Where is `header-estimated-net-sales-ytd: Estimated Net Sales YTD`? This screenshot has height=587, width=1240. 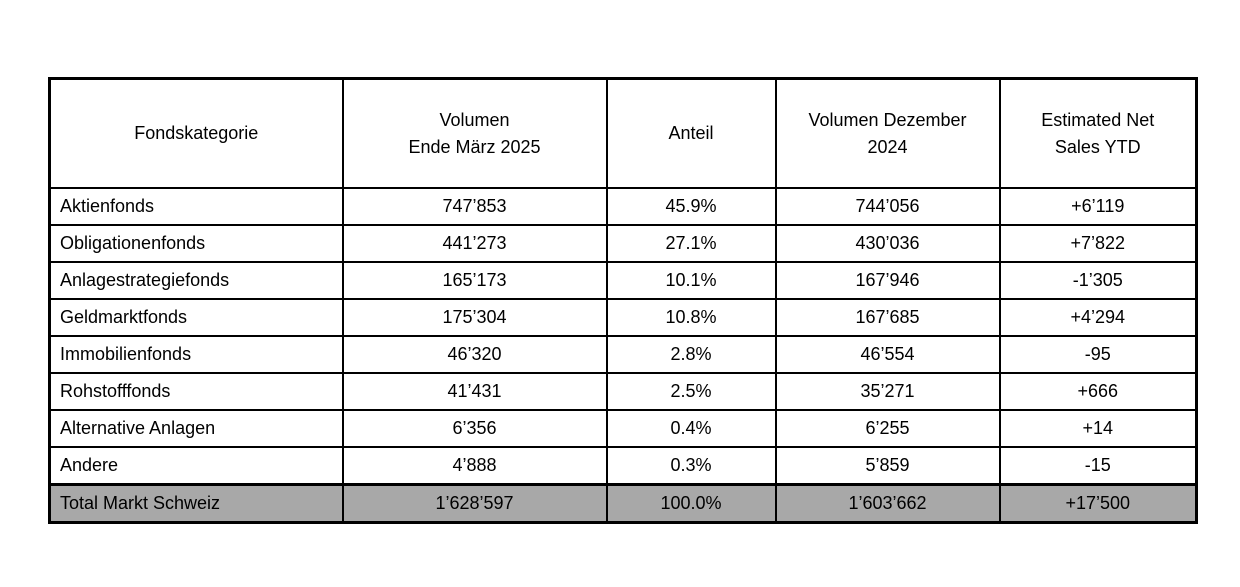
header-estimated-net-sales-ytd: Estimated Net Sales YTD is located at coordinates (1098, 133).